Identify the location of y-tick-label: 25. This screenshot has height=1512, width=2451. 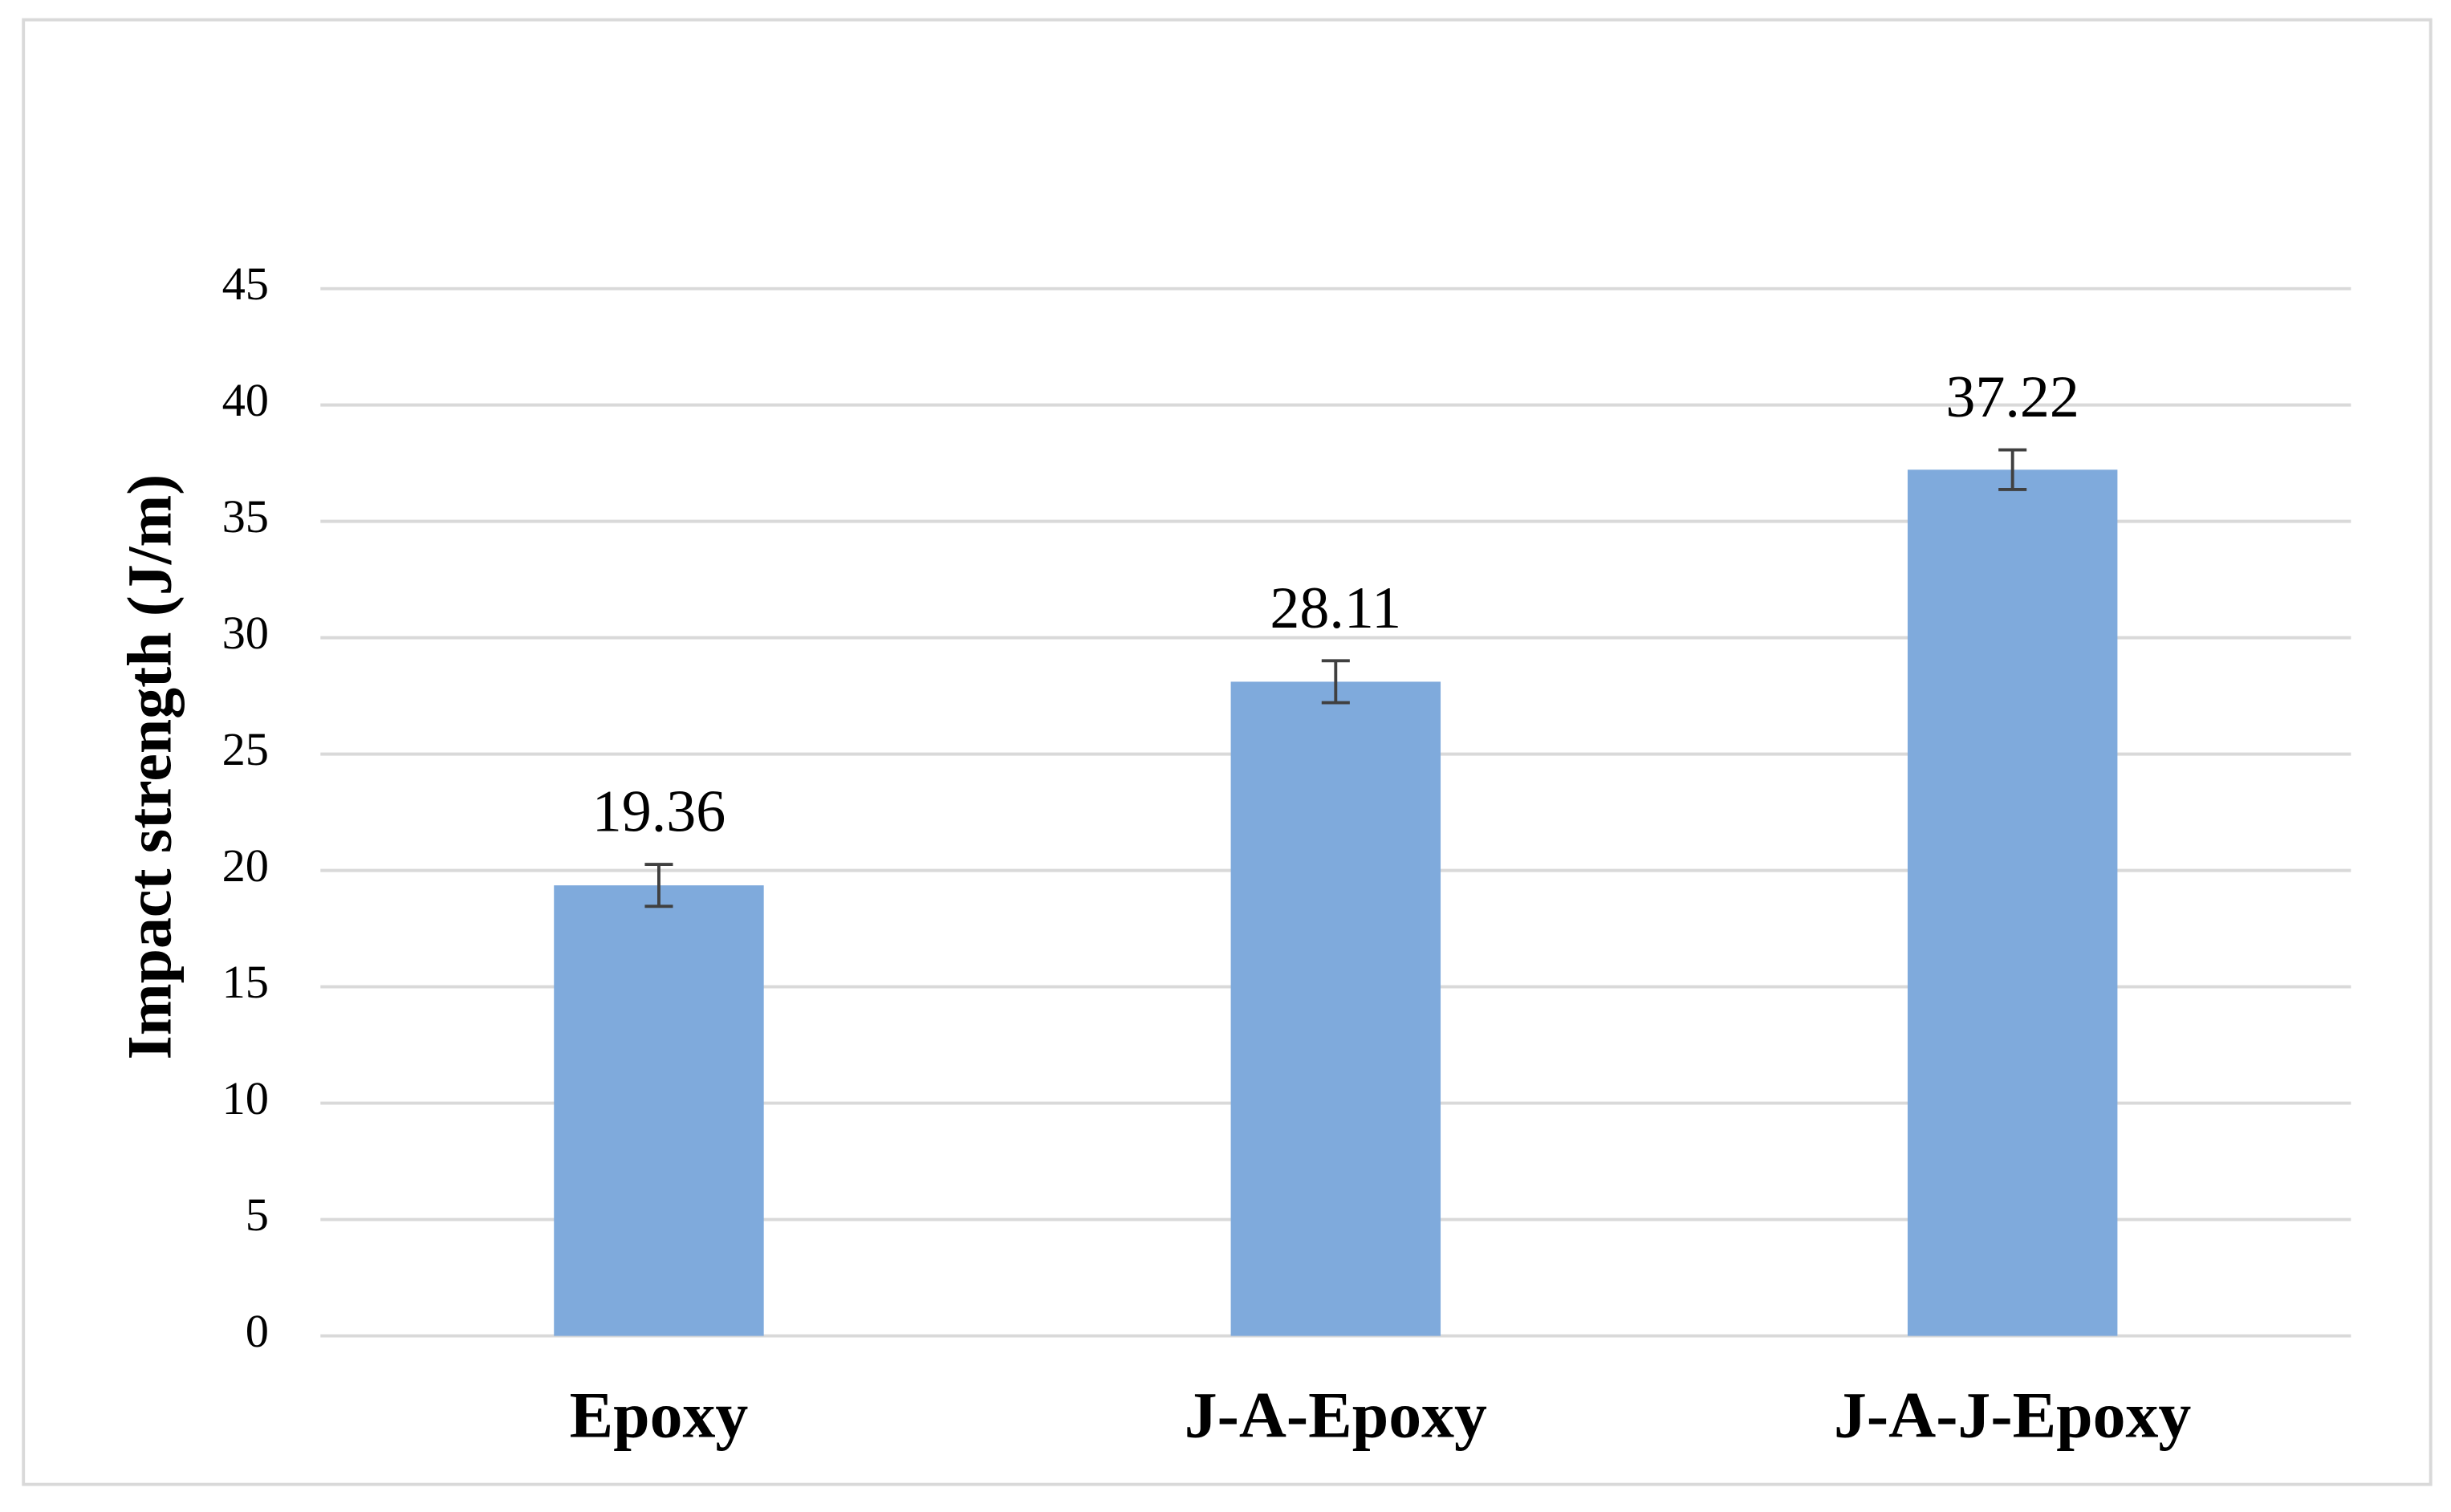
(245, 749).